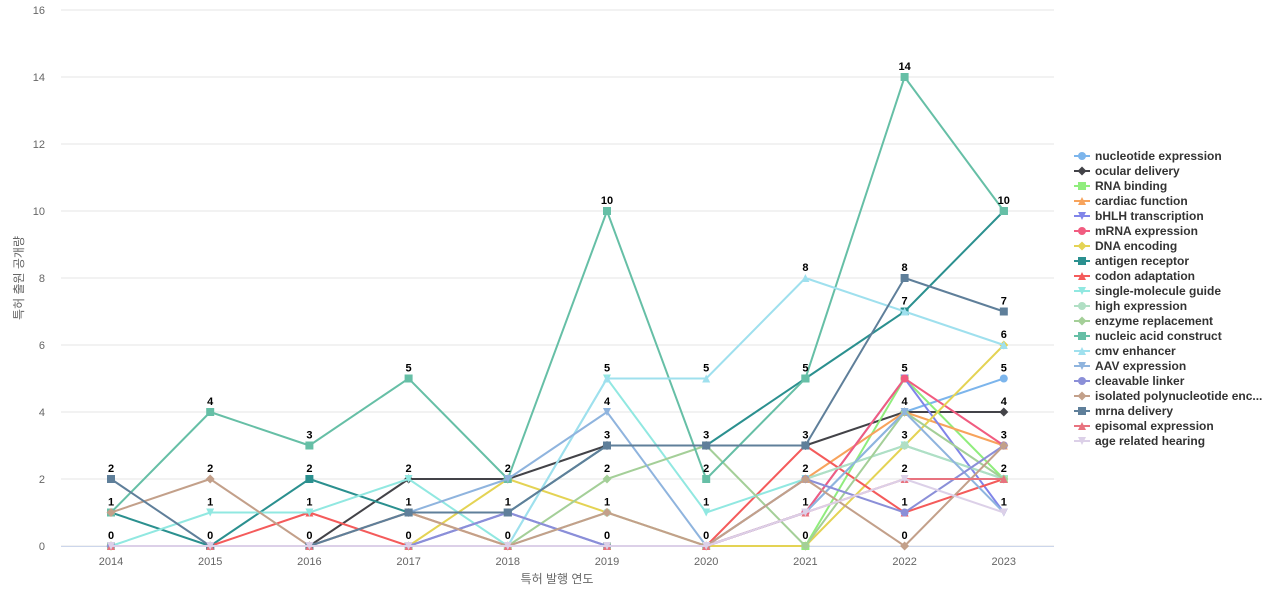 Image resolution: width=1280 pixels, height=605 pixels. What do you see at coordinates (1129, 381) in the screenshot?
I see `legend-item: cleavable linker` at bounding box center [1129, 381].